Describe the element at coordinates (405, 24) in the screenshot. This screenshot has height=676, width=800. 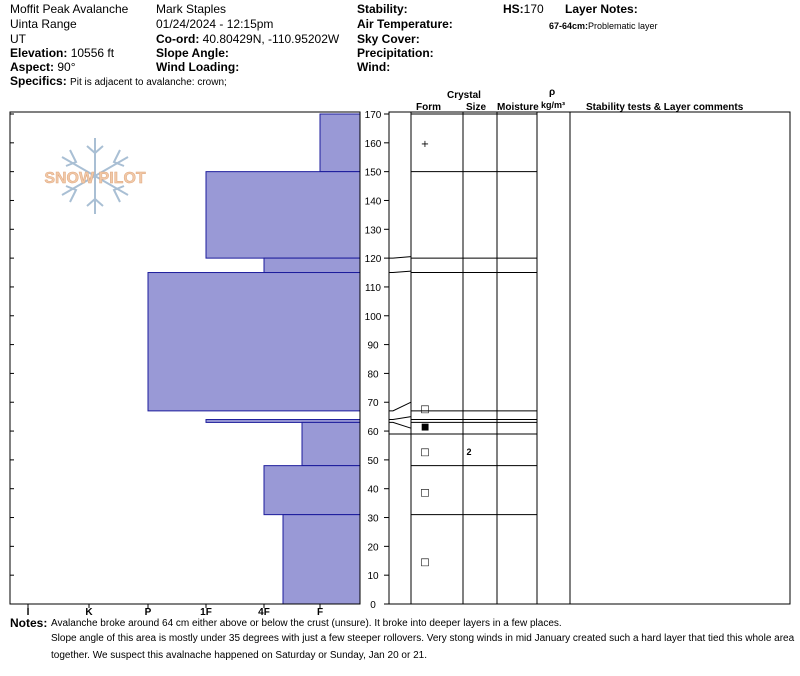
I see `air-temperature-label: Air Temperature:` at that location.